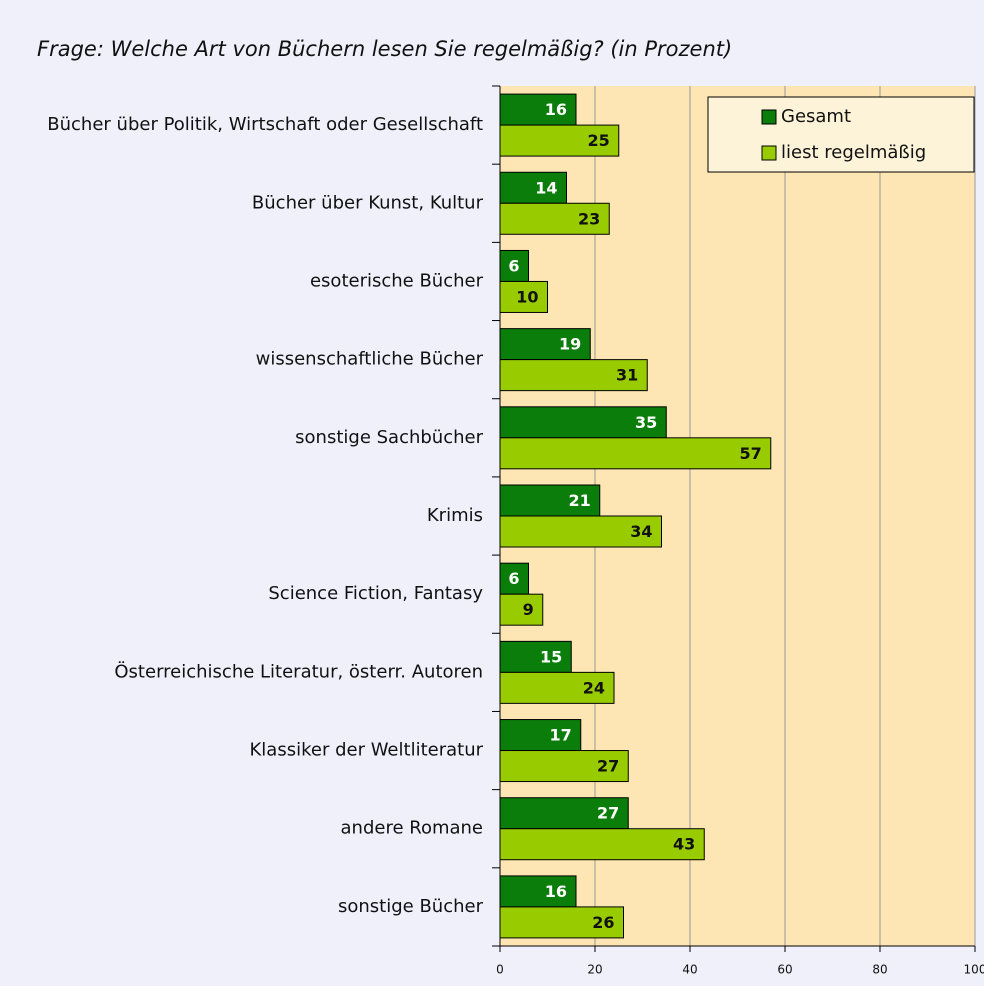  What do you see at coordinates (784, 970) in the screenshot?
I see `x-tick-label: 60` at bounding box center [784, 970].